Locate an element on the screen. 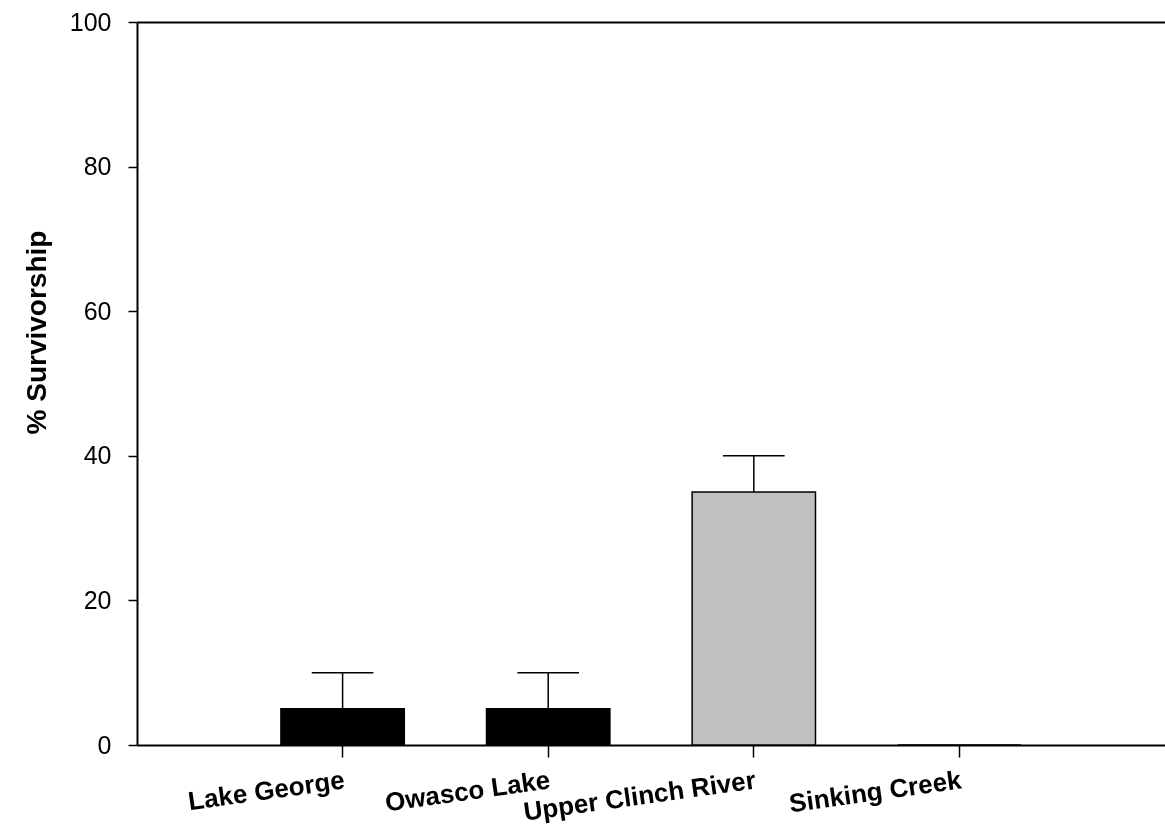 This screenshot has height=836, width=1165. x-tick-label: Lake George is located at coordinates (266, 790).